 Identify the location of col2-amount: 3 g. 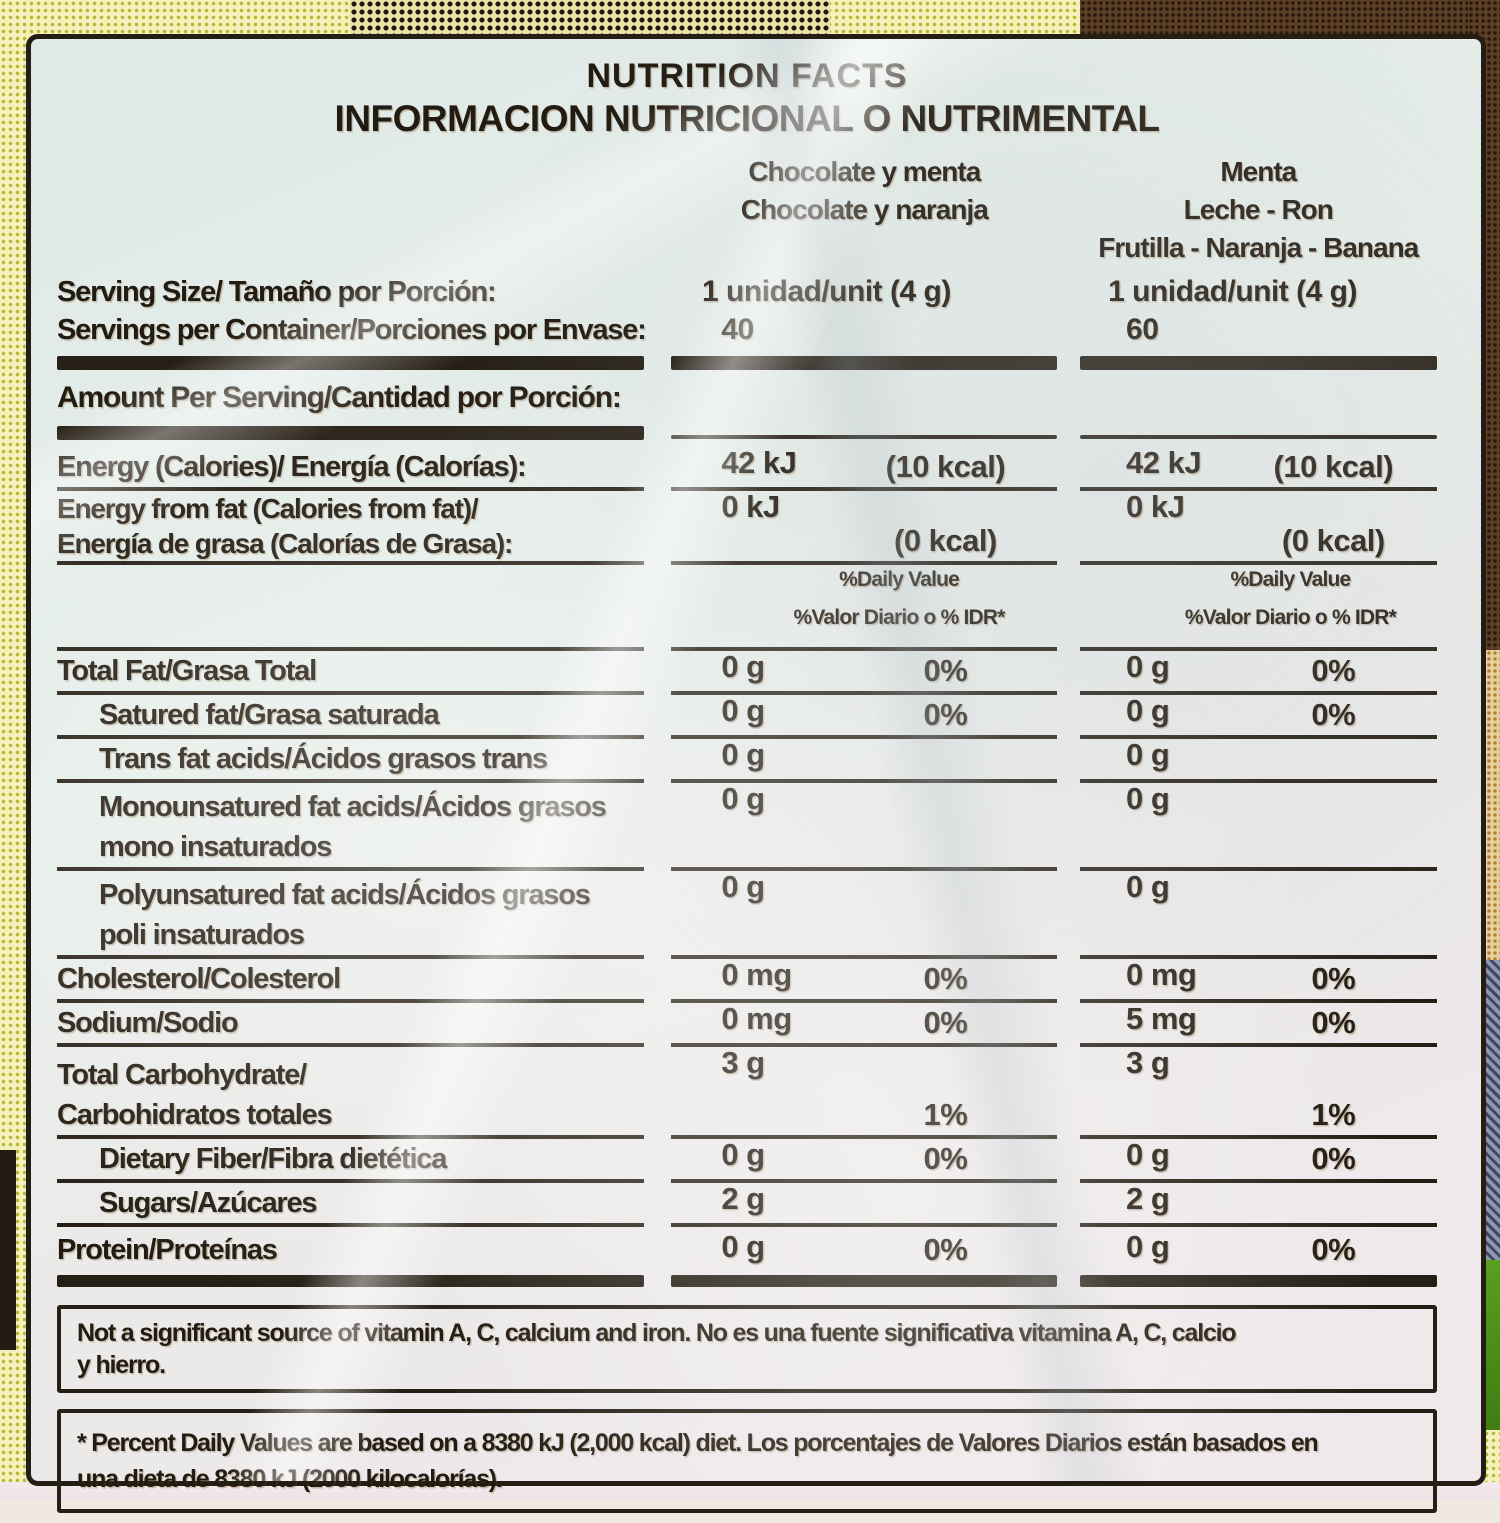
(1148, 1062).